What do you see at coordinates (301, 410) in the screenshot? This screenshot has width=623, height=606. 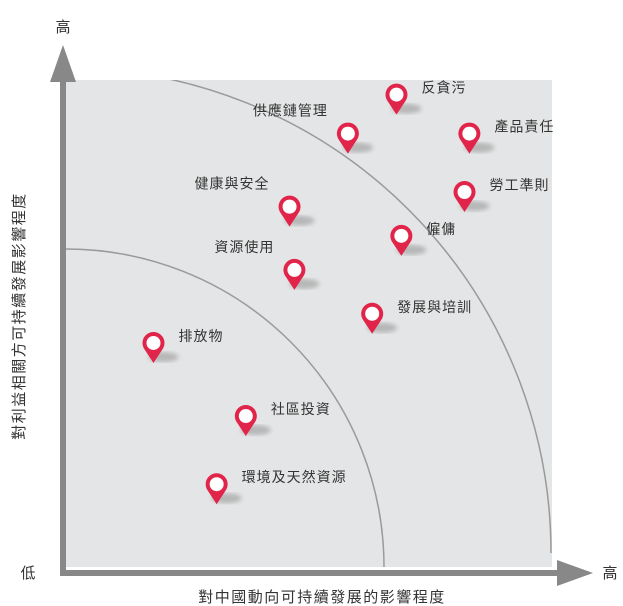 I see `point-label: 社區投資` at bounding box center [301, 410].